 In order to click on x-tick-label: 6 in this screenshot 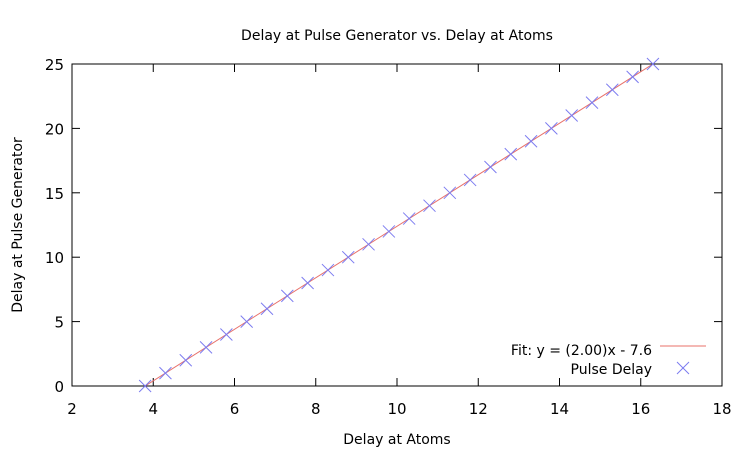, I will do `click(235, 409)`.